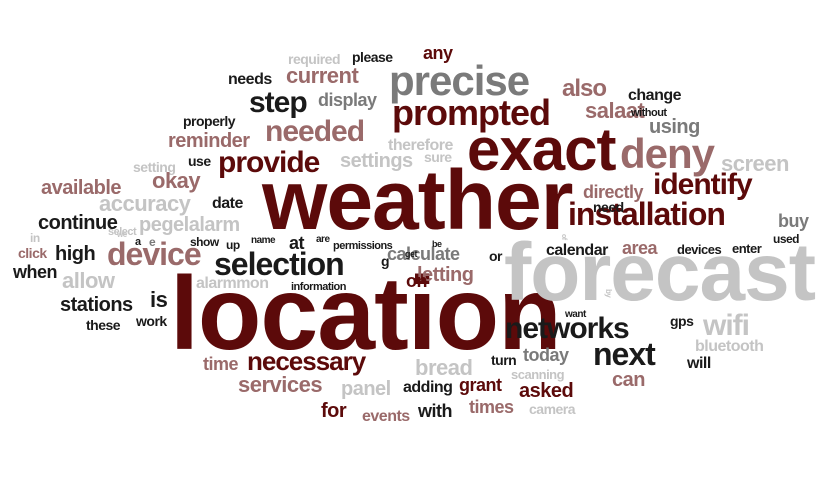 The width and height of the screenshot is (833, 480). Describe the element at coordinates (613, 192) in the screenshot. I see `word-directly: directly` at that location.